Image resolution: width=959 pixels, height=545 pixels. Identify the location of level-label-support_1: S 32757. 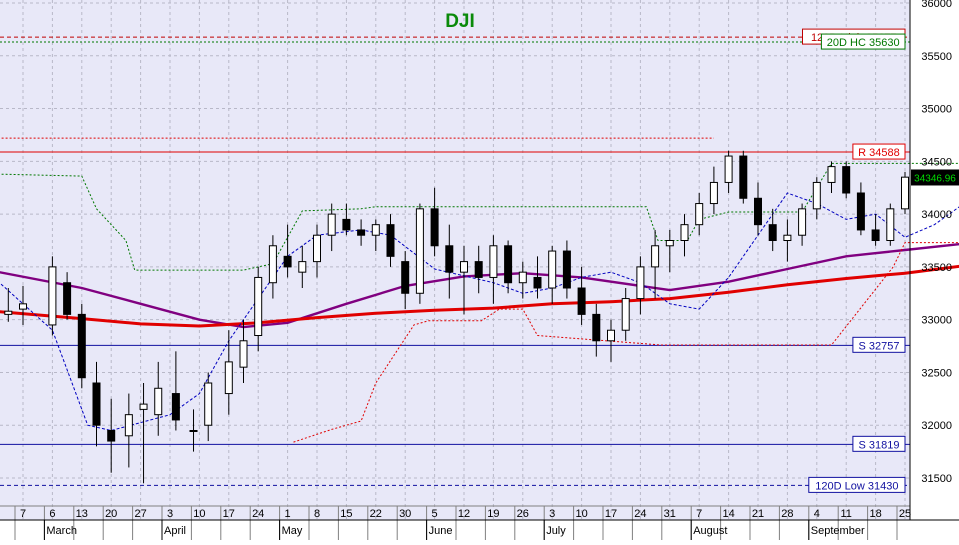
(878, 346).